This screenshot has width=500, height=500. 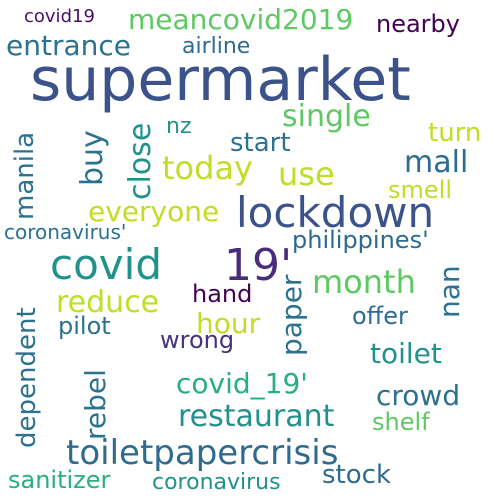 What do you see at coordinates (25, 175) in the screenshot?
I see `word-manila: manila` at bounding box center [25, 175].